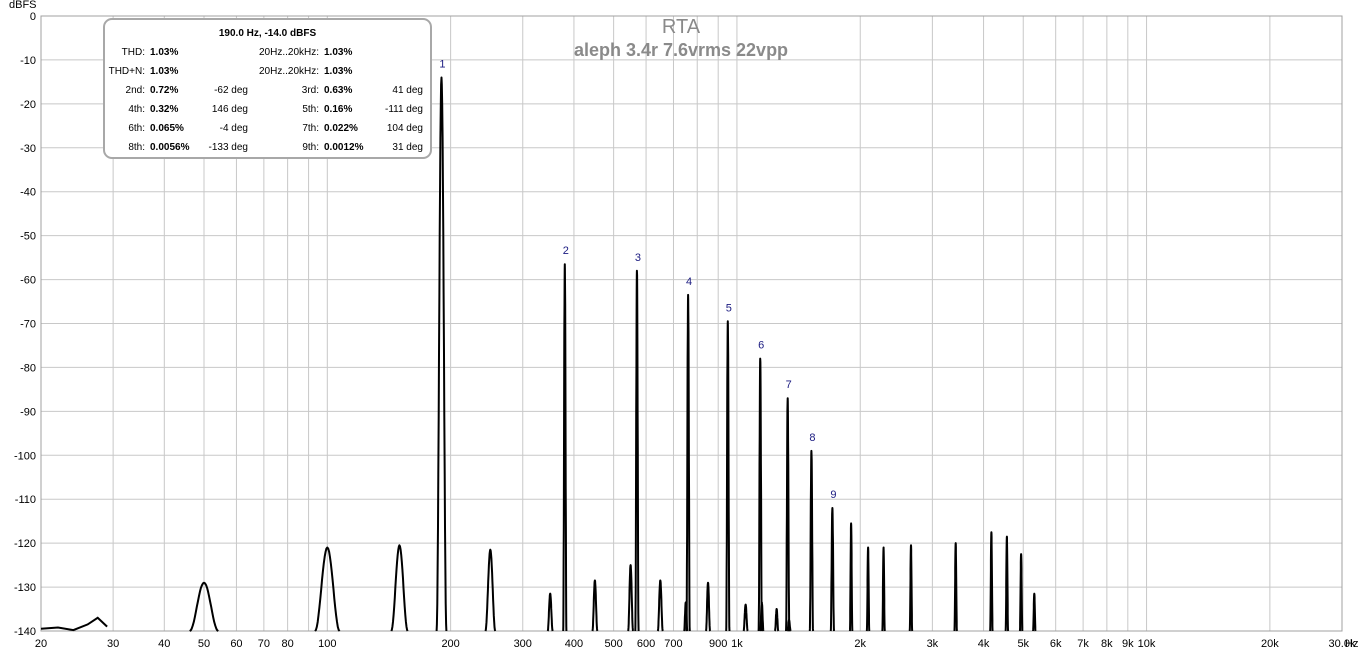 Image resolution: width=1362 pixels, height=653 pixels. Describe the element at coordinates (25, 588) in the screenshot. I see `y-tick-label: -130` at that location.